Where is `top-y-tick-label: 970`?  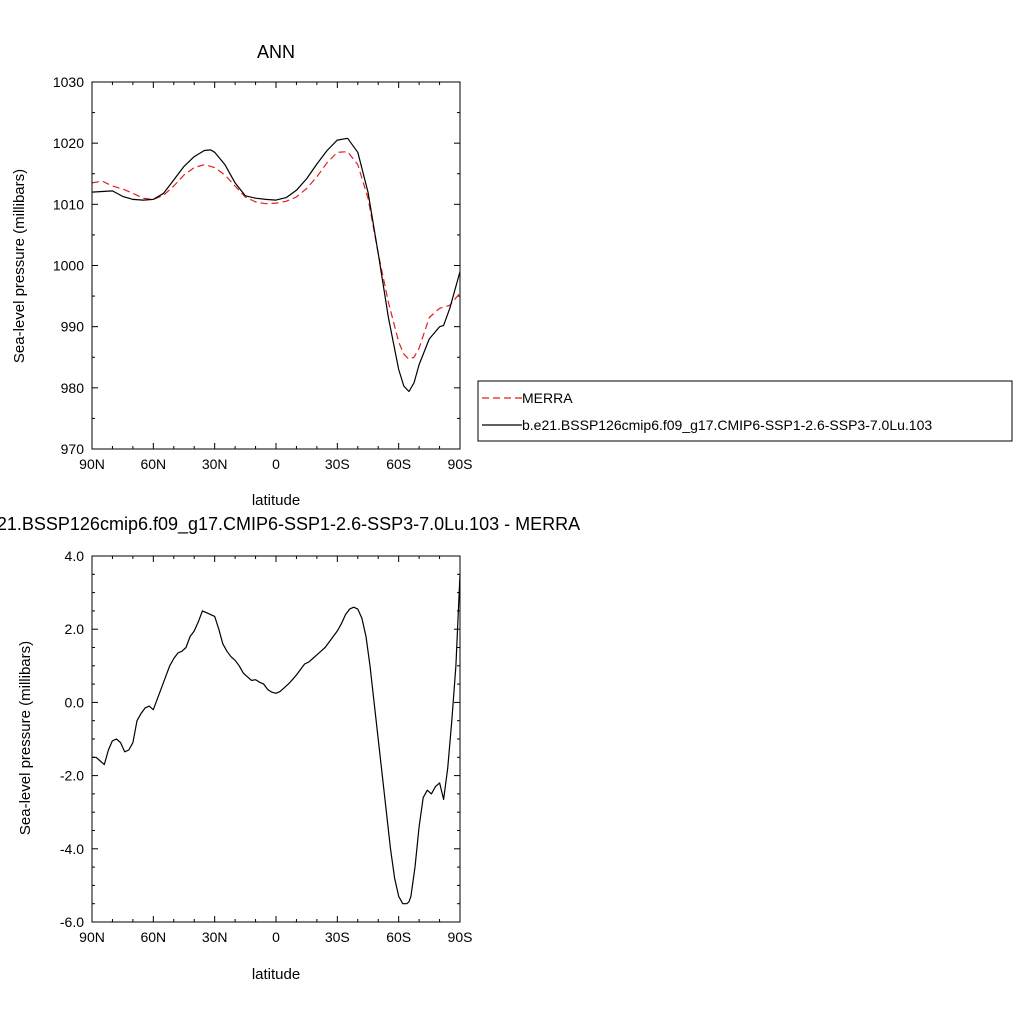
top-y-tick-label: 970 is located at coordinates (73, 449).